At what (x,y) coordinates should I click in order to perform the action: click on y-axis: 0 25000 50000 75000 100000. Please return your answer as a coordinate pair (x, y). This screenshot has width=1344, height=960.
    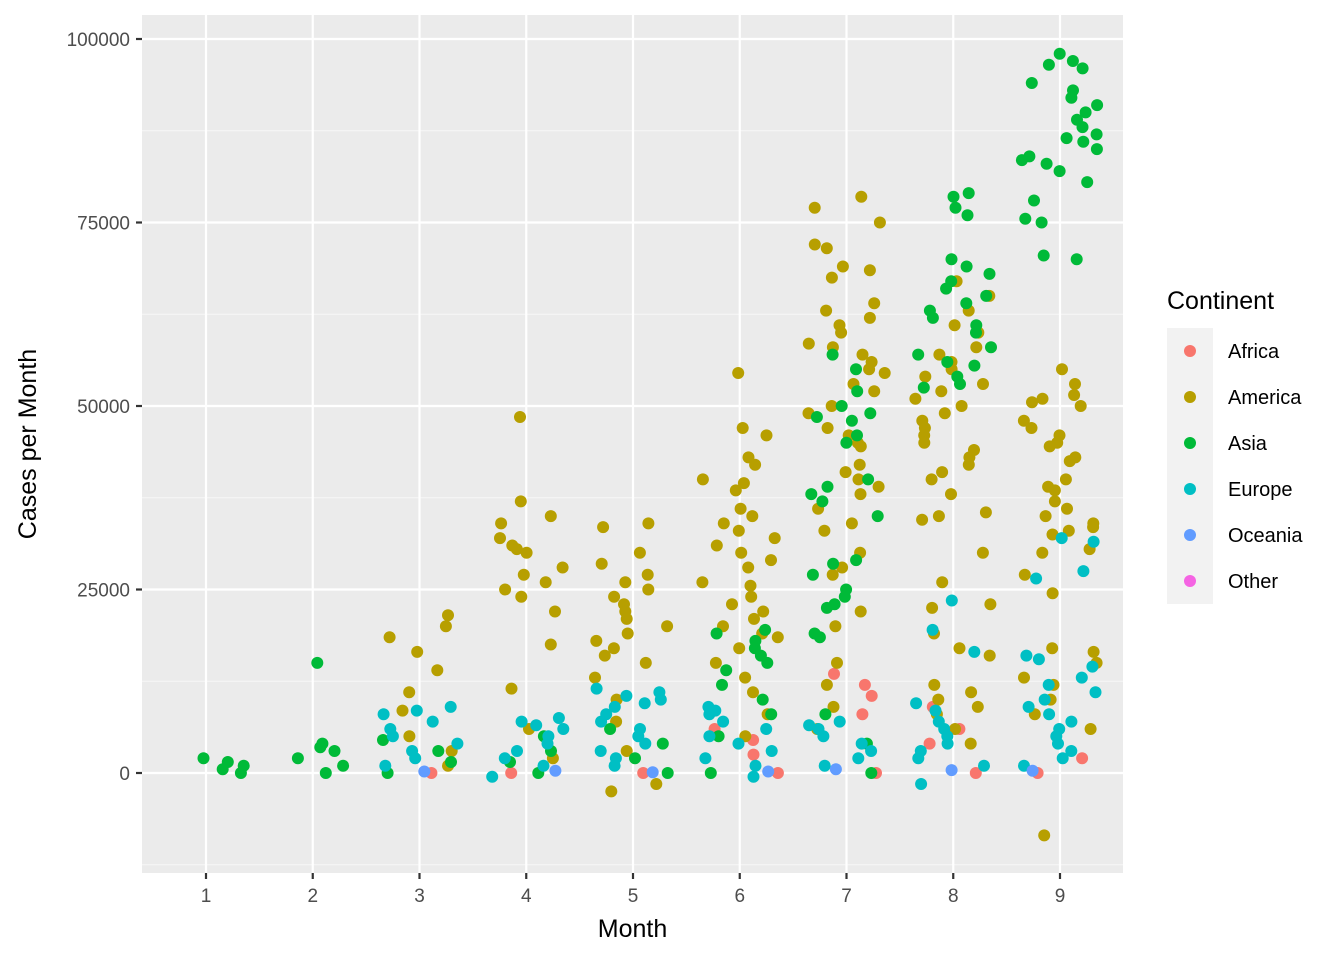
    Looking at the image, I should click on (104, 407).